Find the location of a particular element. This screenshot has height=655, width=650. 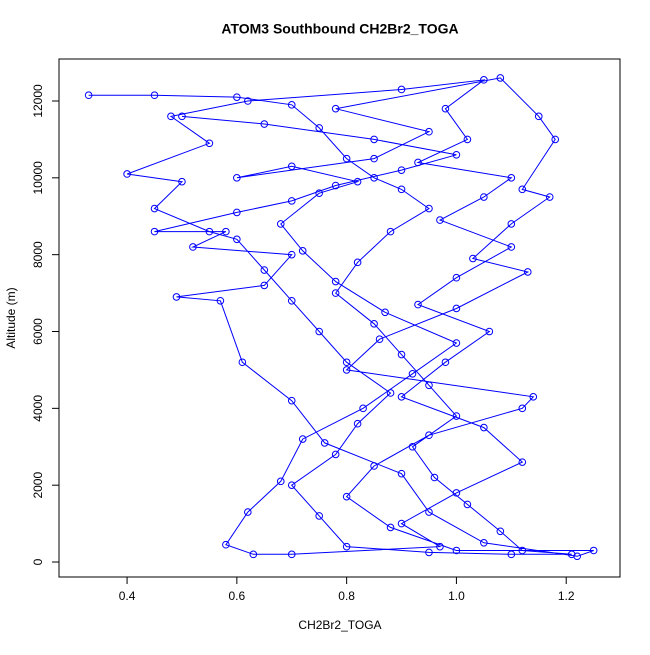

x-tick-label: 1.2 is located at coordinates (566, 596).